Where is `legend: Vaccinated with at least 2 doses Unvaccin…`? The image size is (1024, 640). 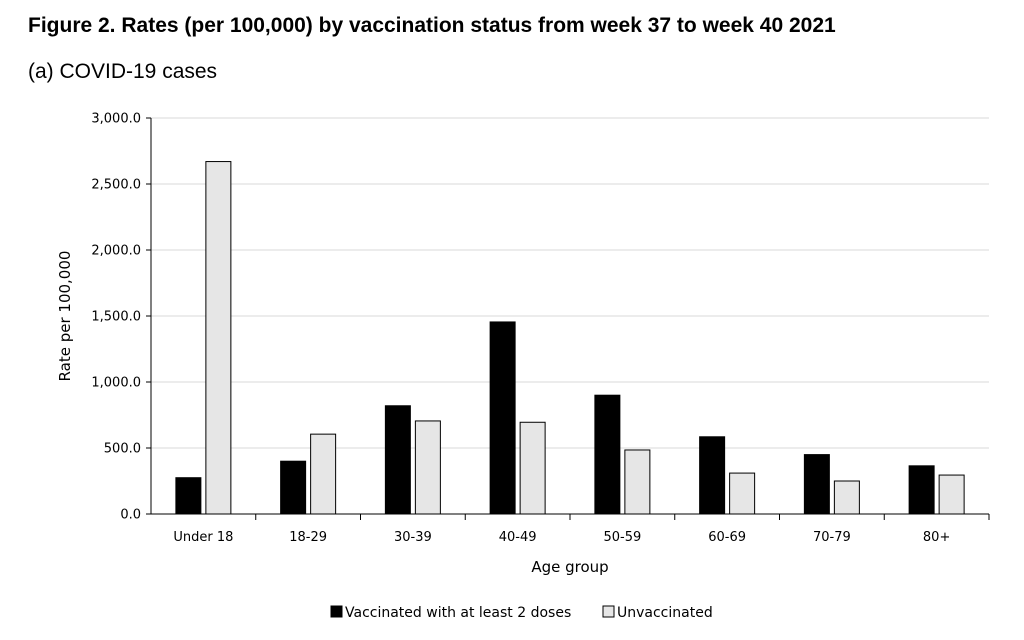 legend: Vaccinated with at least 2 doses Unvaccin… is located at coordinates (521, 613).